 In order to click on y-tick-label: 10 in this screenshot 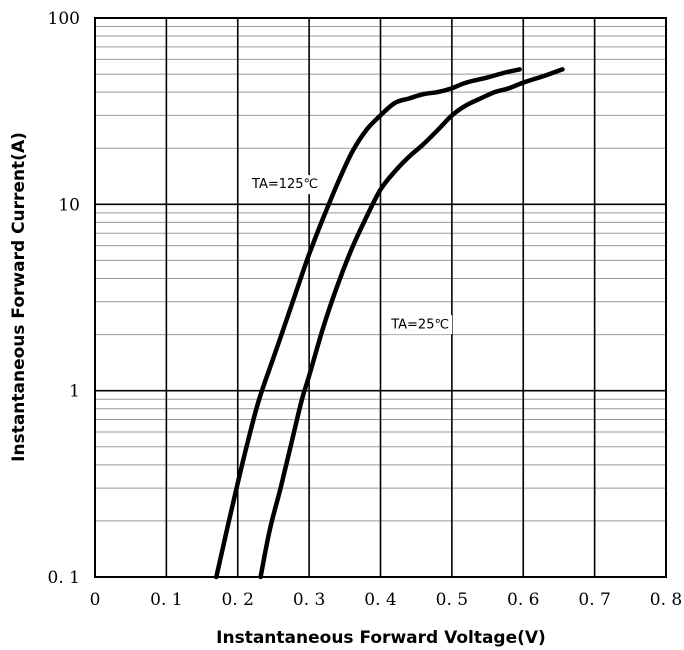, I will do `click(69, 205)`.